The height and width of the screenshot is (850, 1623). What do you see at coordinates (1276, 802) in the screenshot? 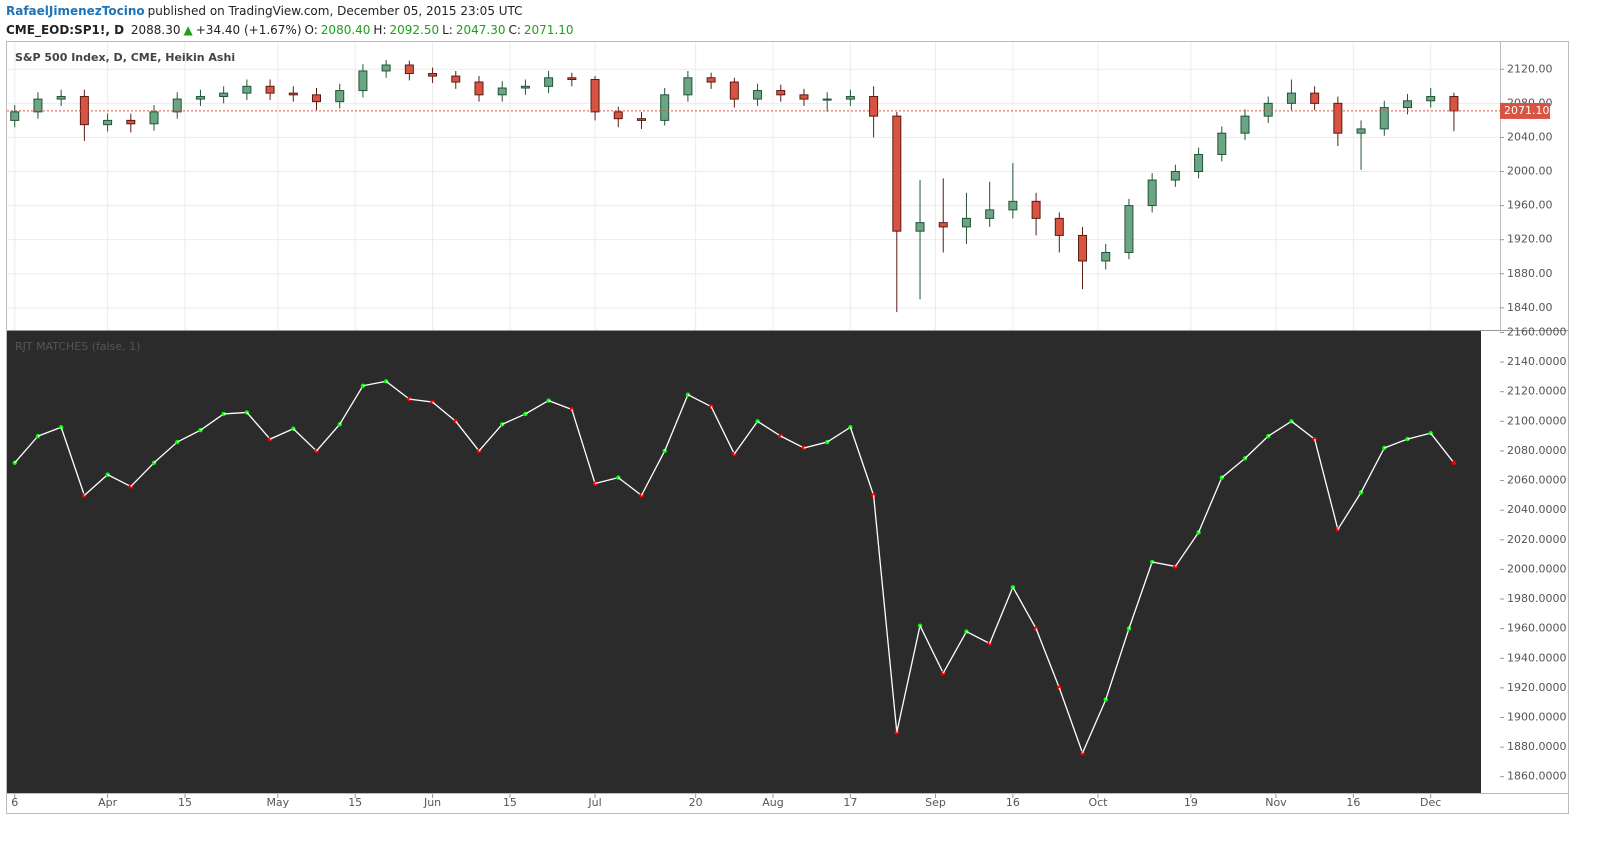
I see `x-tick-label: Nov` at bounding box center [1276, 802].